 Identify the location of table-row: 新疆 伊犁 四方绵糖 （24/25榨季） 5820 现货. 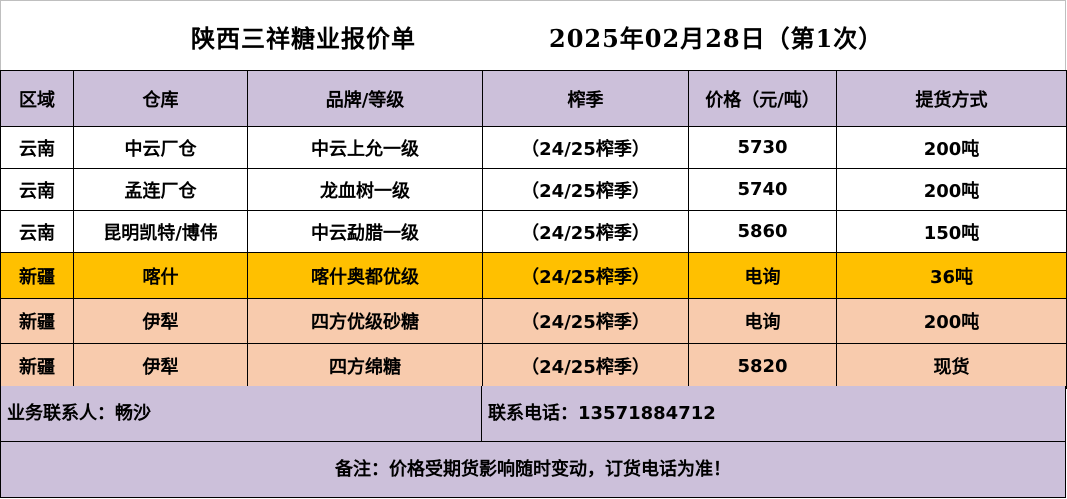
(533, 366).